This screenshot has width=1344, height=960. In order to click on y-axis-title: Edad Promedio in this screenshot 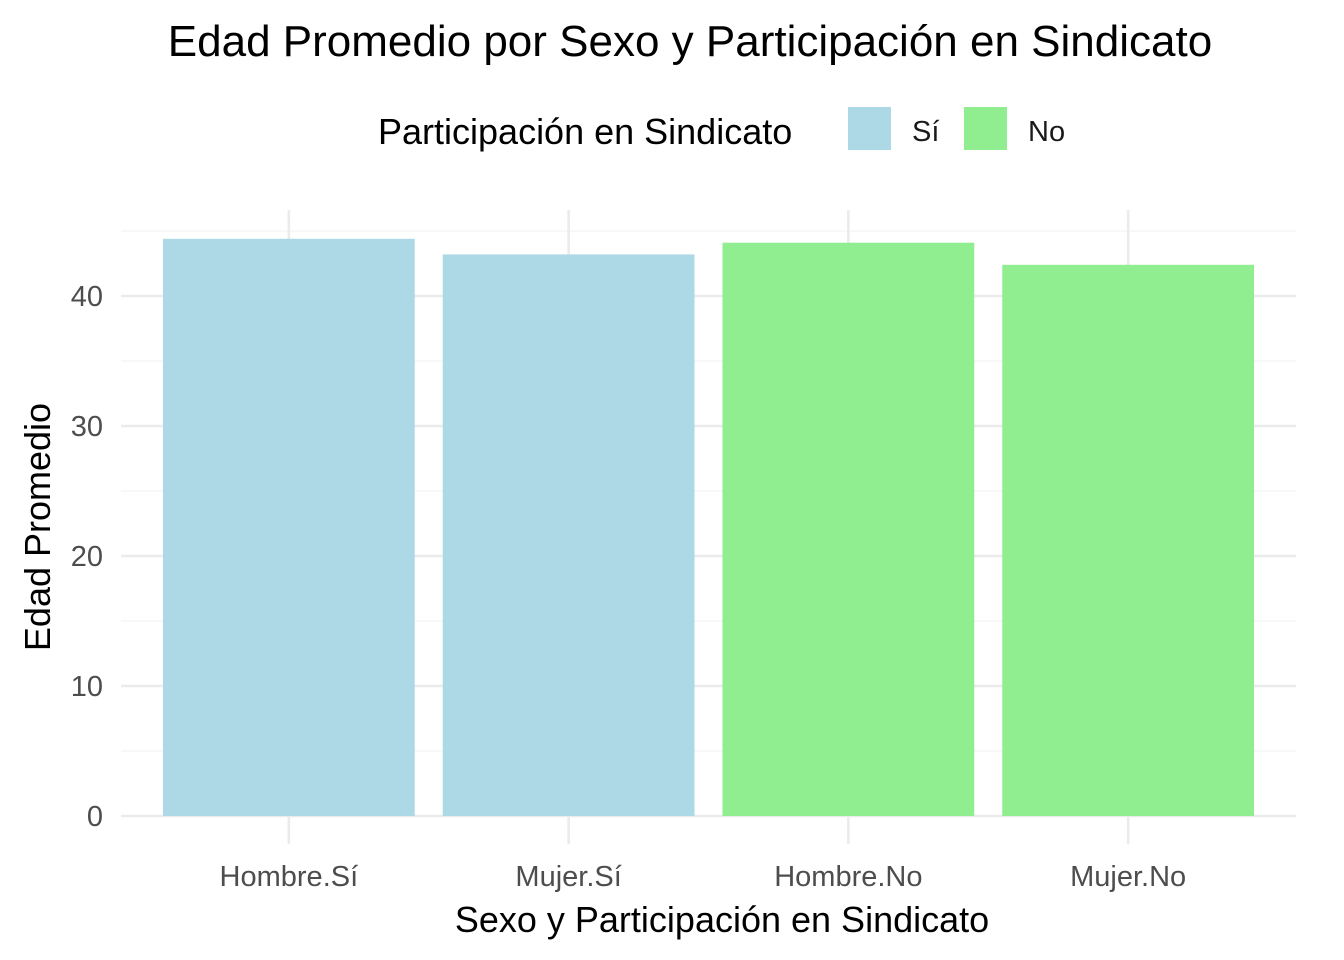, I will do `click(37, 527)`.